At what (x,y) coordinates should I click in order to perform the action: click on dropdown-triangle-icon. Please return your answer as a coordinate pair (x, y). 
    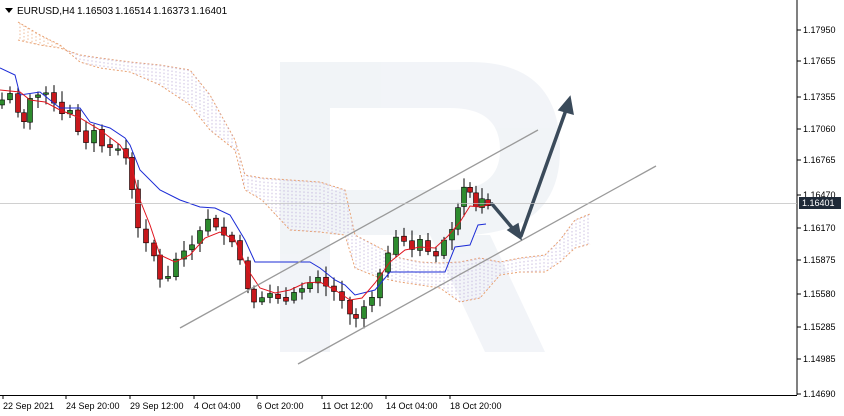
    Looking at the image, I should click on (9, 10).